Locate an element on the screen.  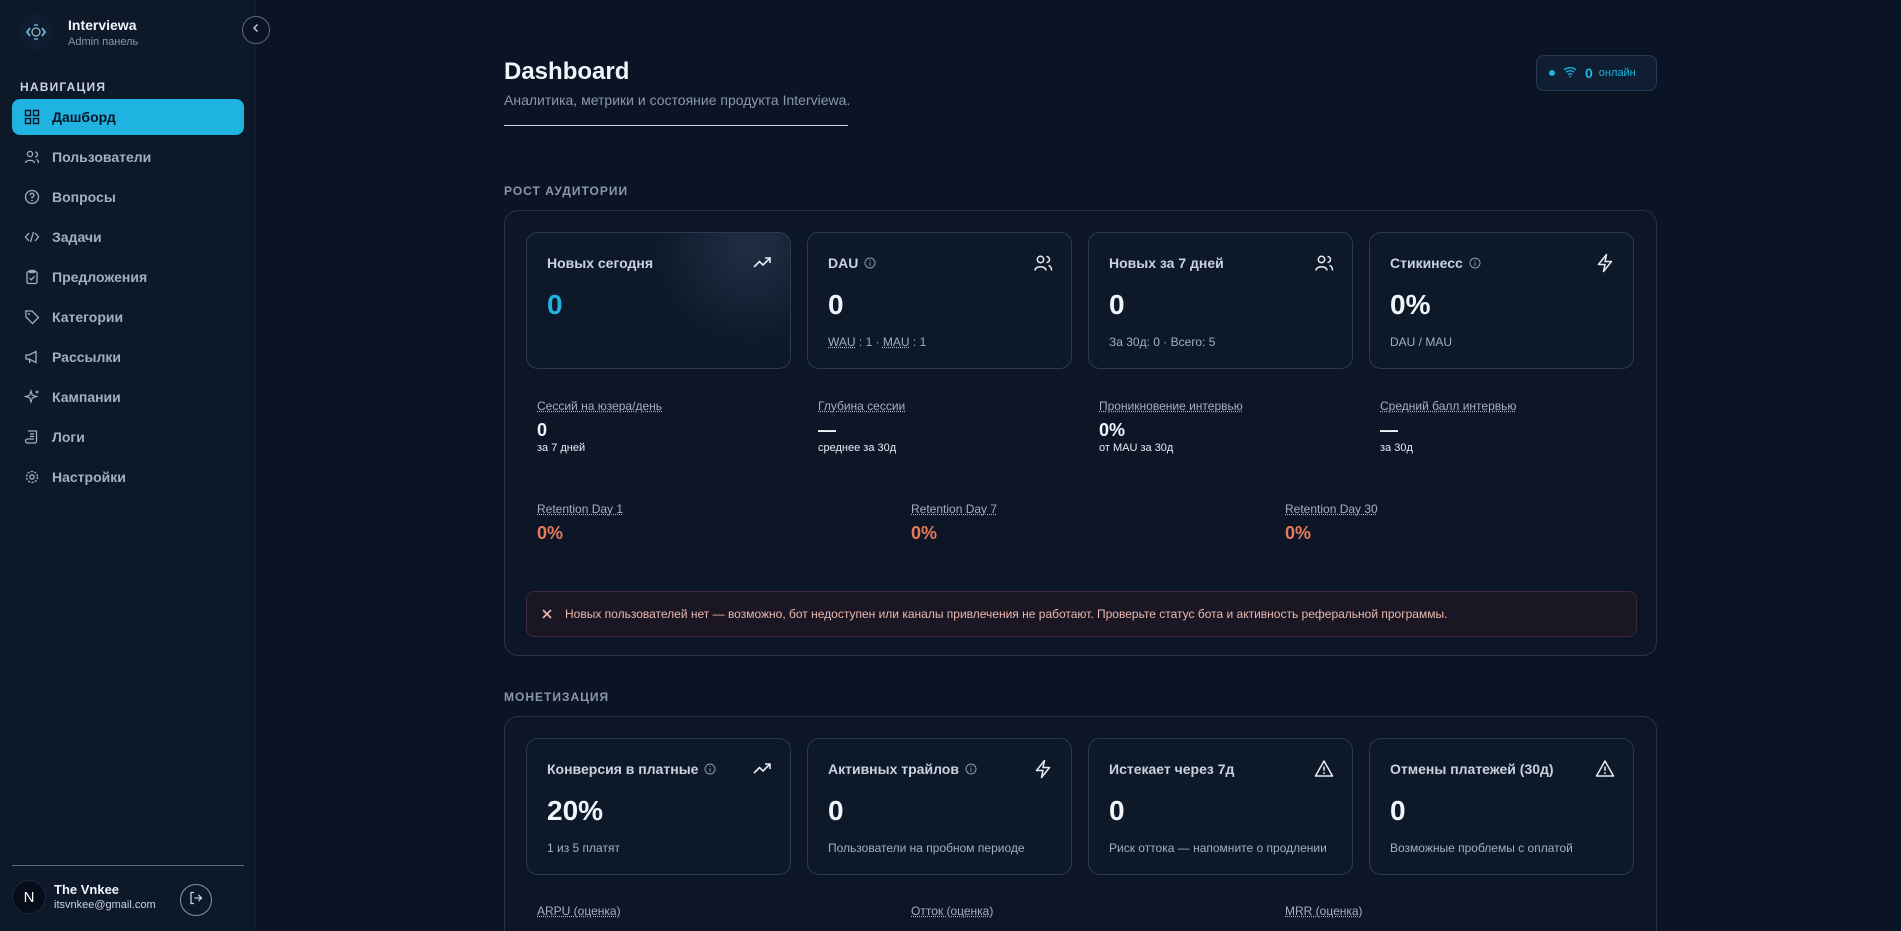
metric-label: ARPU (оценка) is located at coordinates (579, 911).